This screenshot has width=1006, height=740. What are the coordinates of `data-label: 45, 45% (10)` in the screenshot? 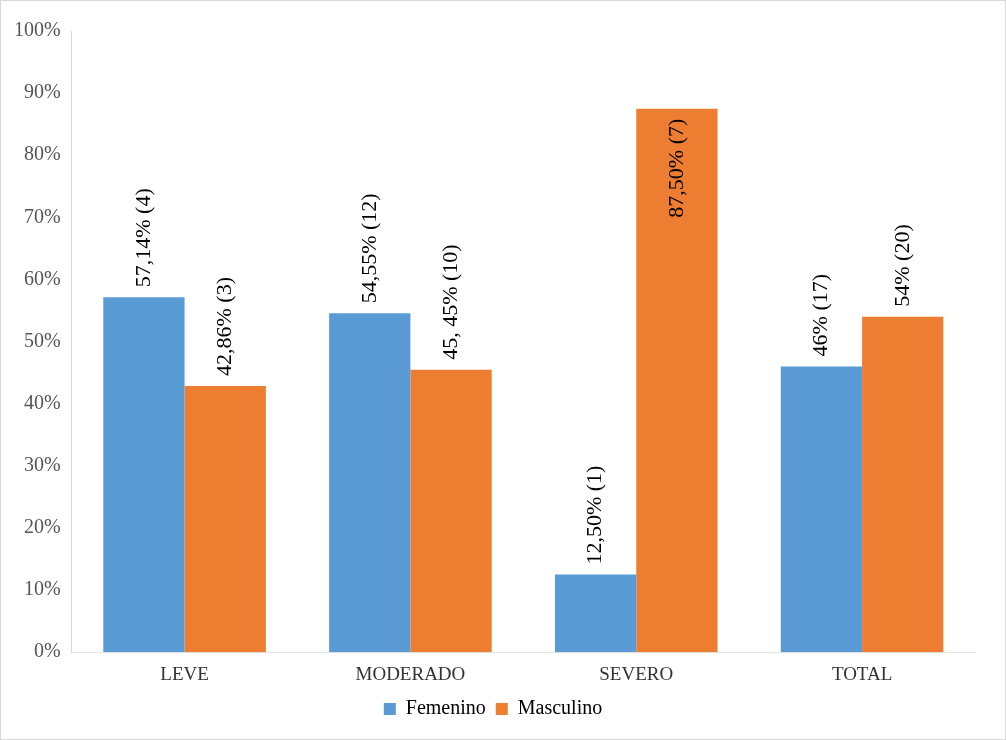 It's located at (449, 302).